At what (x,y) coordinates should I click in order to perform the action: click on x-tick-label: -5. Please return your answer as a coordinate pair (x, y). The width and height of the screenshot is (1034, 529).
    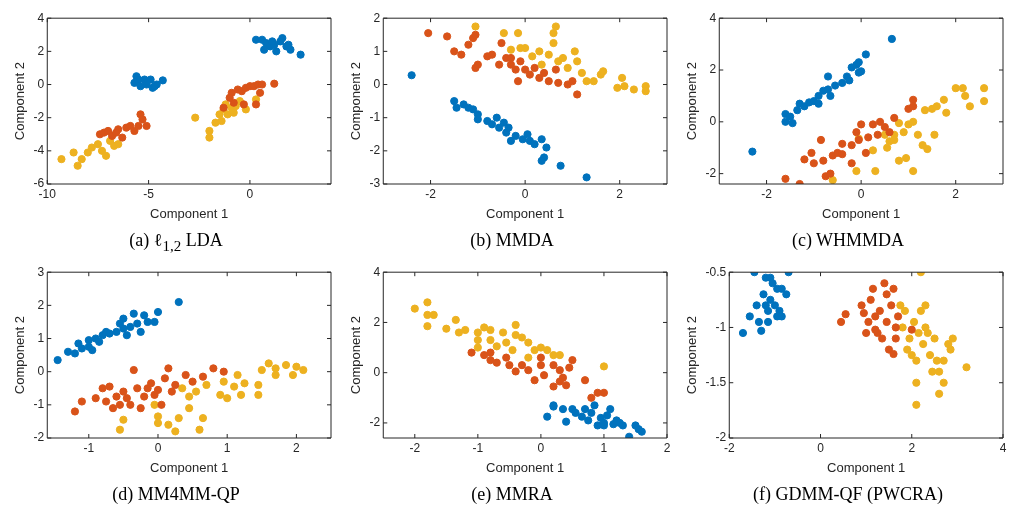
    Looking at the image, I should click on (149, 193).